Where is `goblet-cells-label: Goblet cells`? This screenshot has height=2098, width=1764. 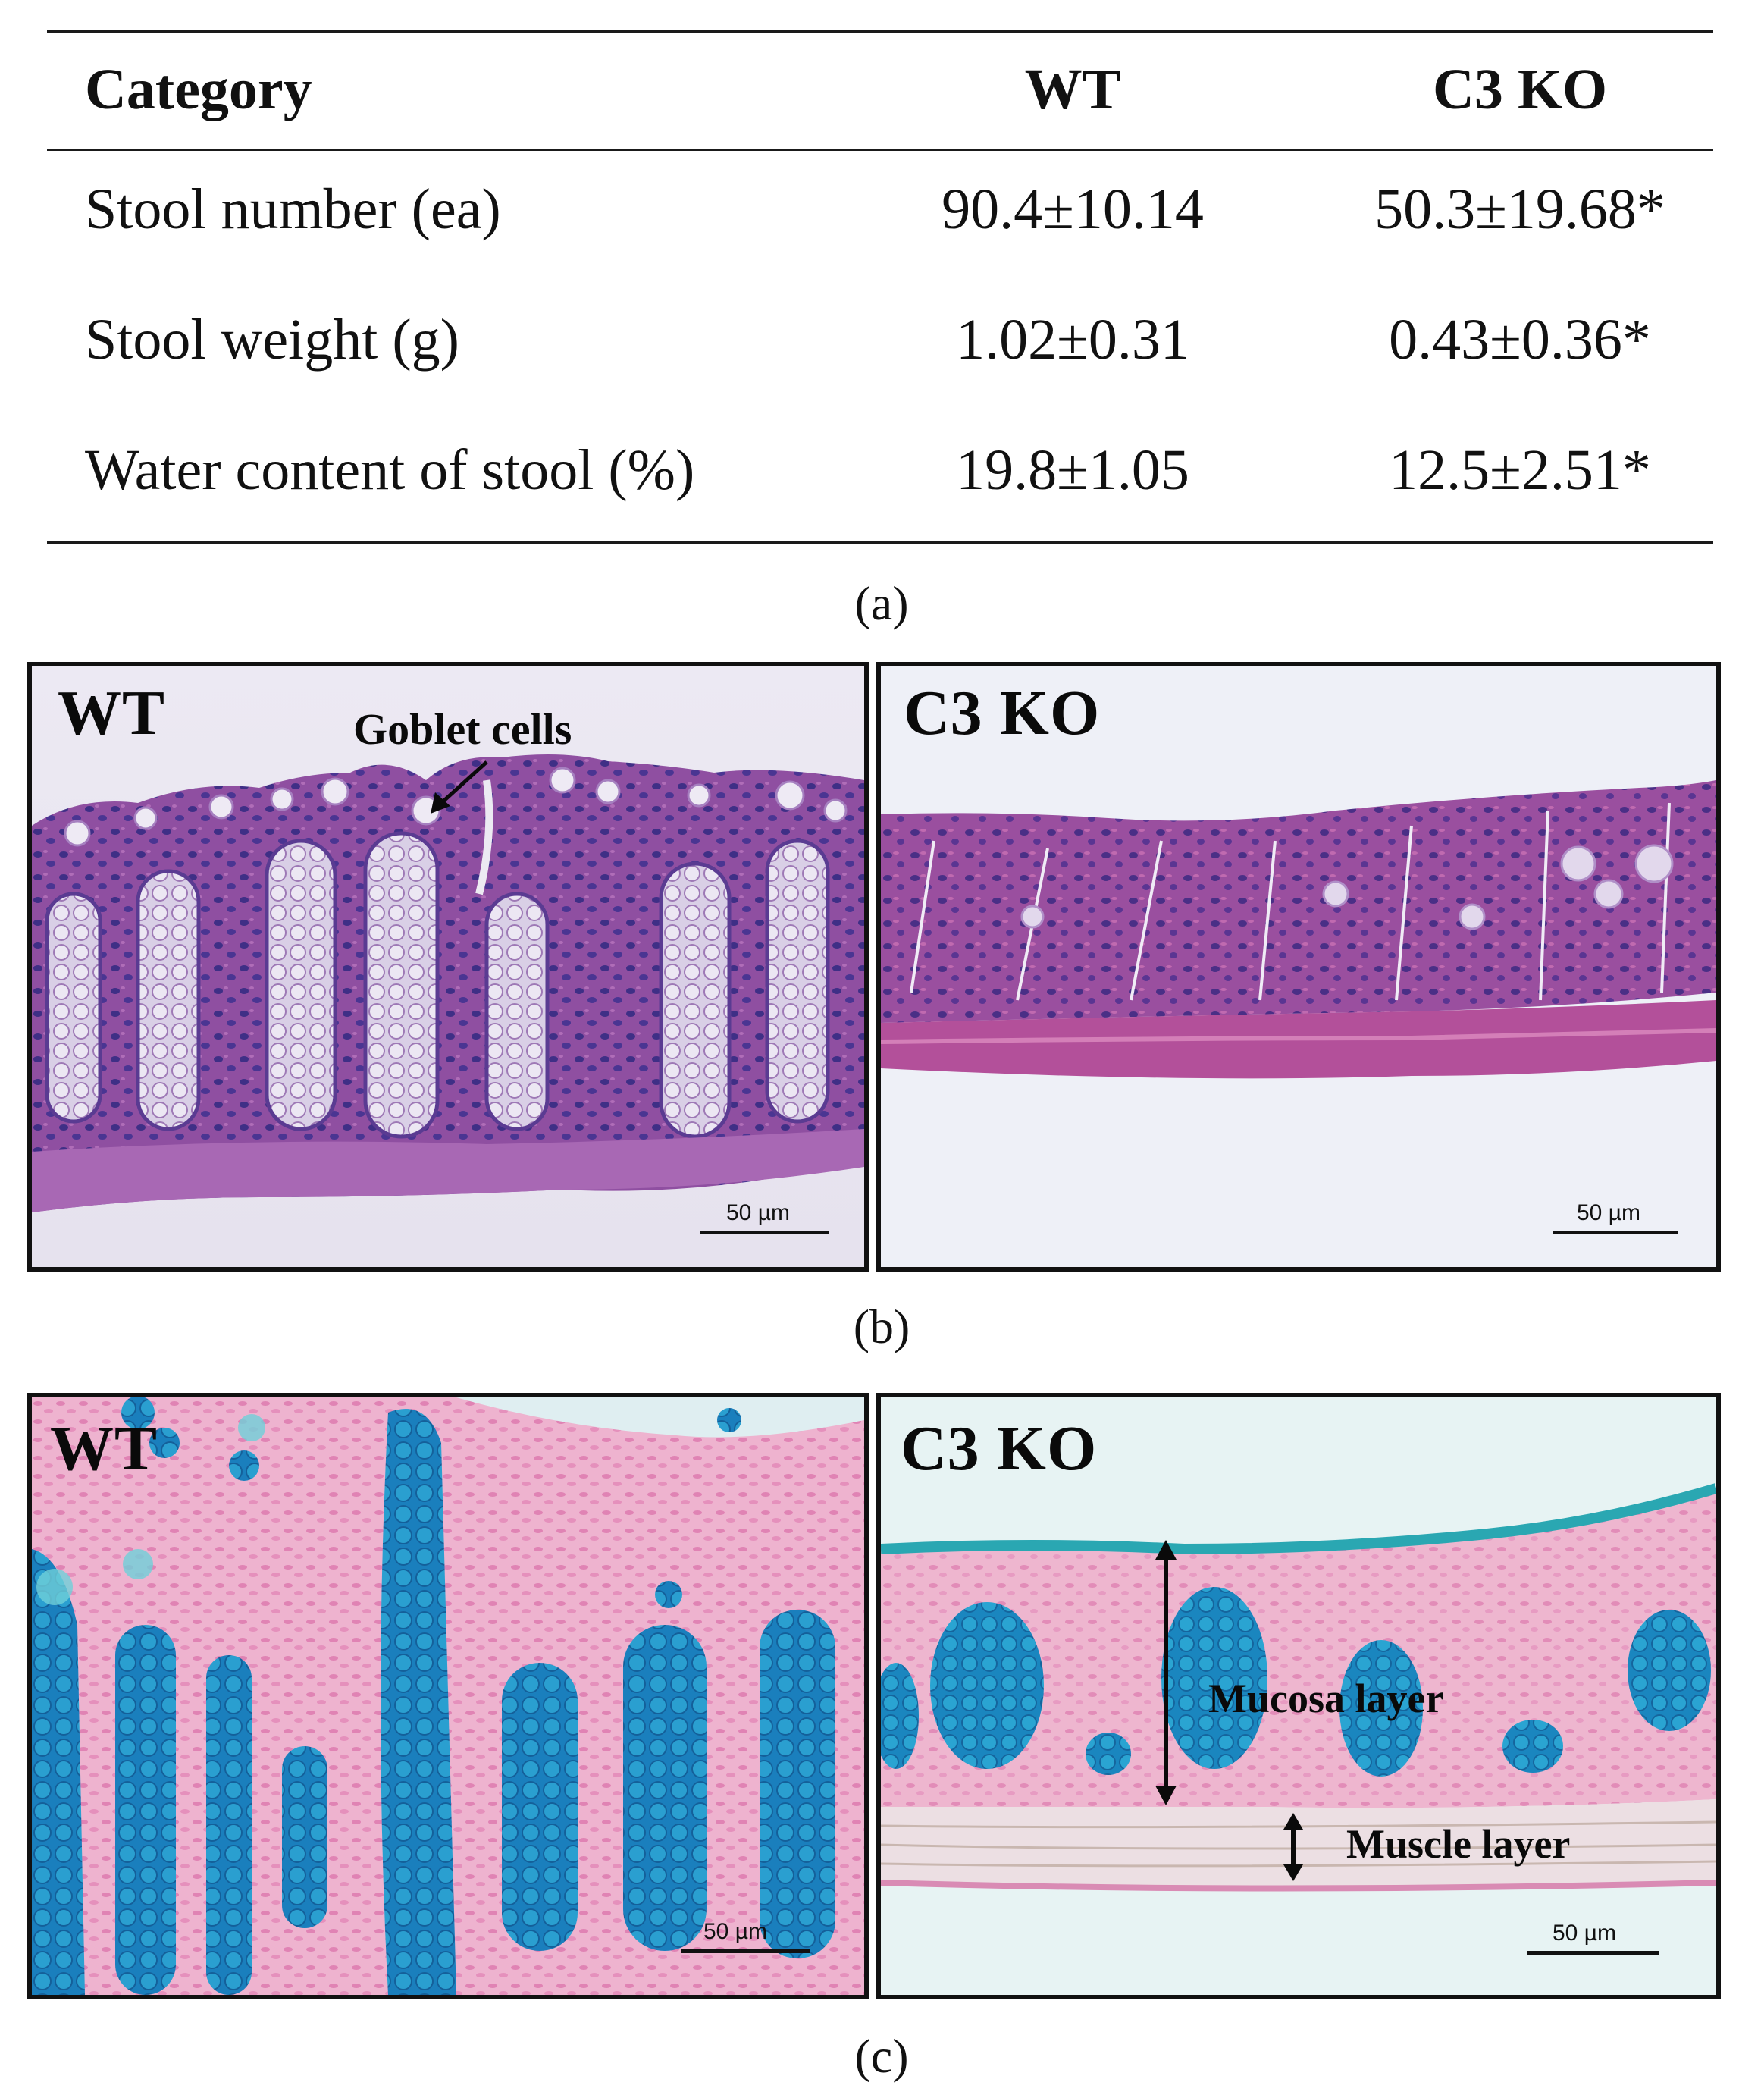
goblet-cells-label: Goblet cells is located at coordinates (463, 729).